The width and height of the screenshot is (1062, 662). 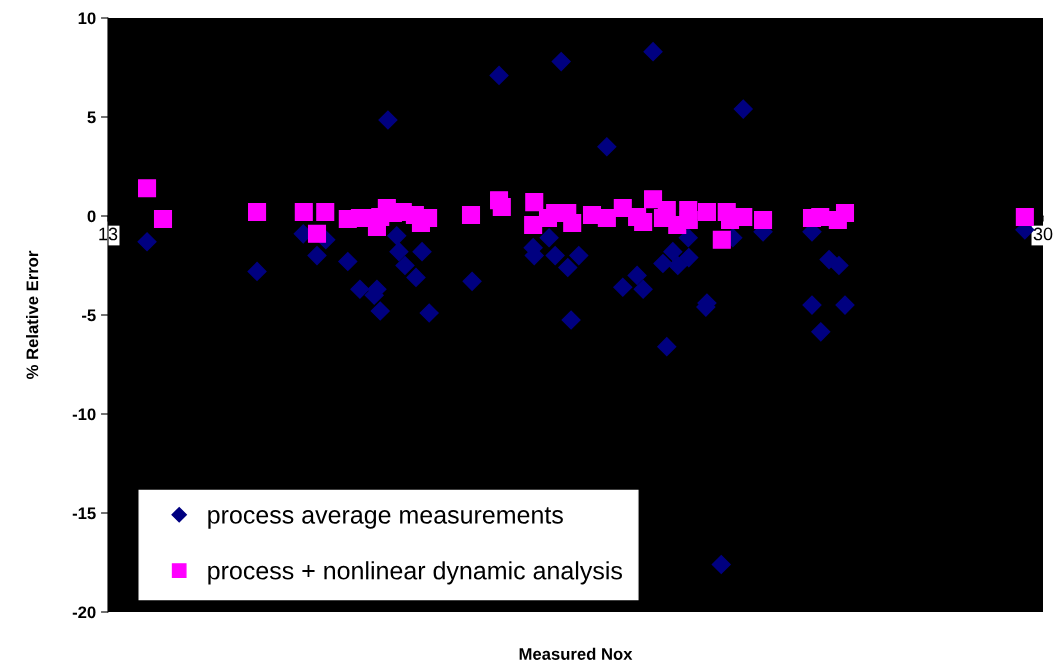 What do you see at coordinates (84, 414) in the screenshot?
I see `y-tick-label: -10` at bounding box center [84, 414].